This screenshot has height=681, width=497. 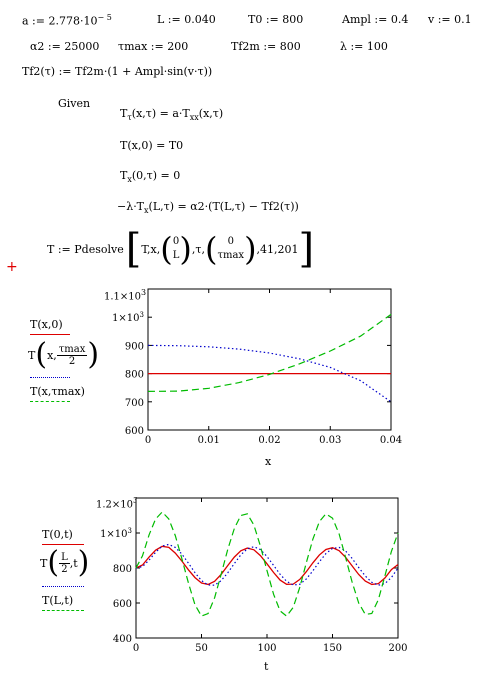 What do you see at coordinates (115, 505) in the screenshot?
I see `chart2-top-tick-text: 1.2×10` at bounding box center [115, 505].